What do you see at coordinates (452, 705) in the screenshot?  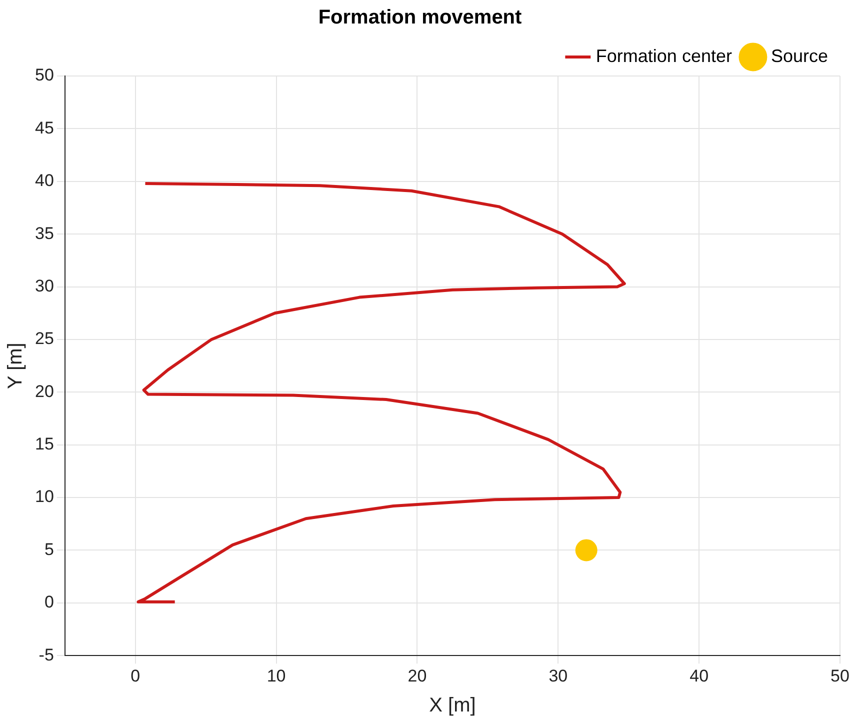 I see `x-axis-title: X [m]` at bounding box center [452, 705].